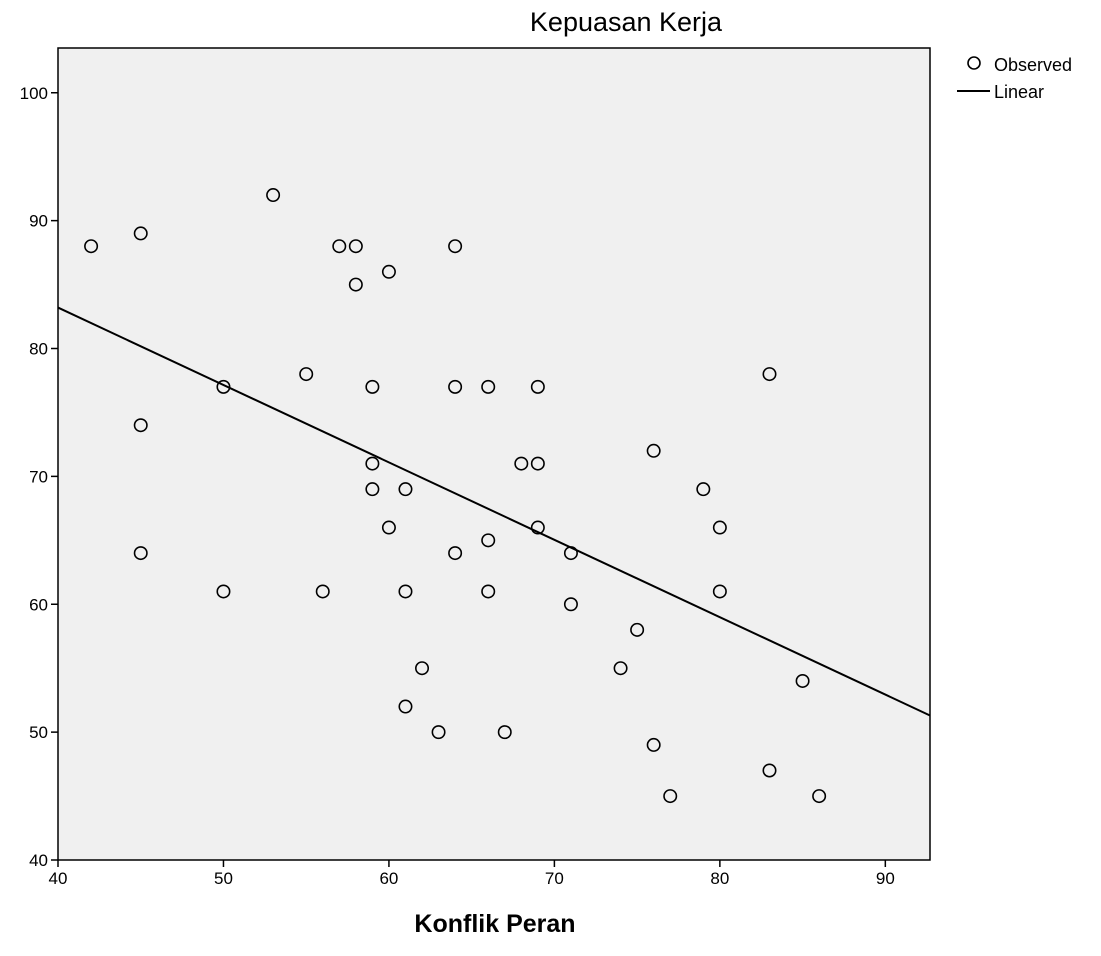 This screenshot has width=1101, height=956. What do you see at coordinates (38, 732) in the screenshot?
I see `y-tick-label: 50` at bounding box center [38, 732].